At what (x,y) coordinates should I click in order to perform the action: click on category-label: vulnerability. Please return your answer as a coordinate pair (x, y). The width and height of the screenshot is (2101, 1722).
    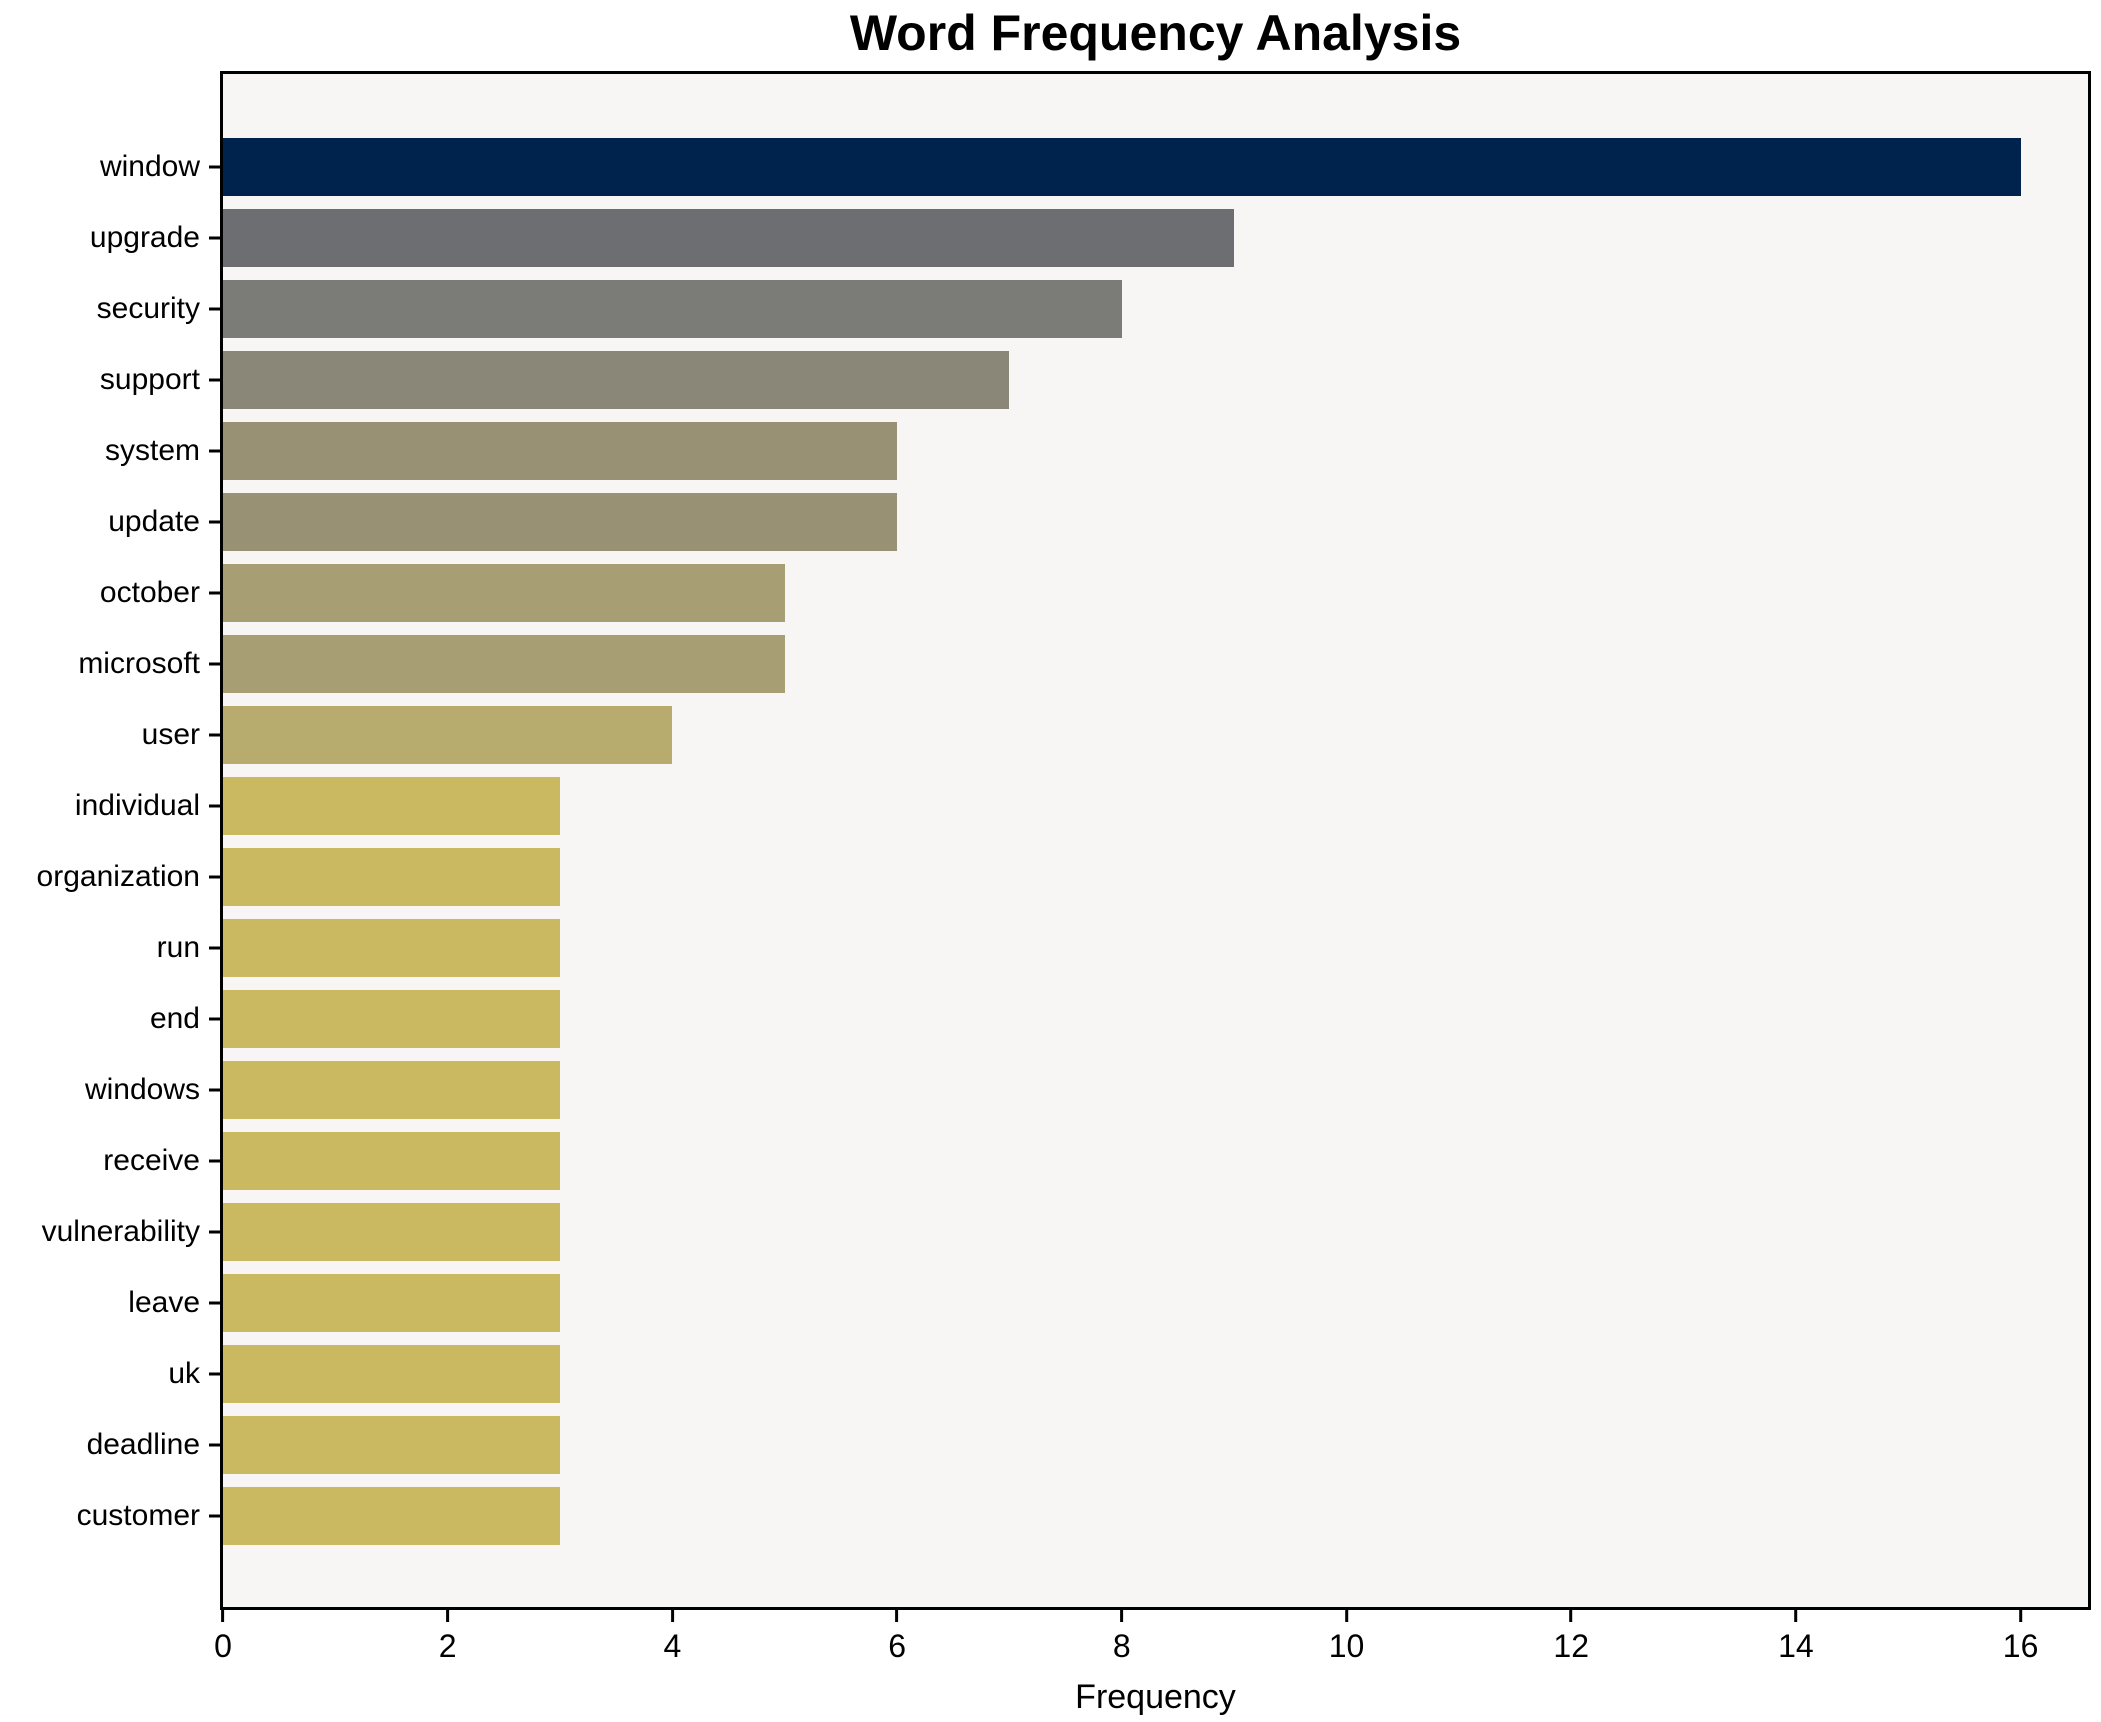
    Looking at the image, I should click on (120, 1231).